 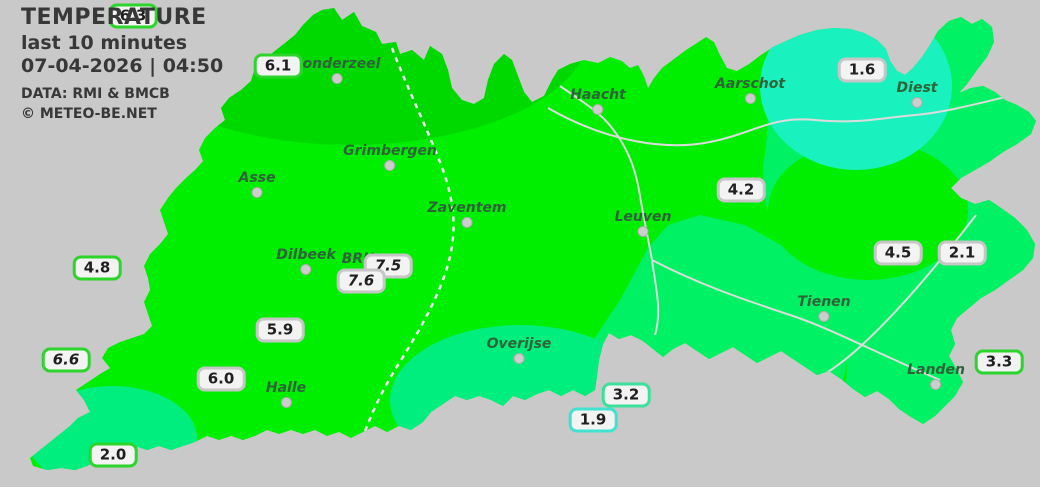 I want to click on temperature-value: 1.6, so click(x=862, y=69).